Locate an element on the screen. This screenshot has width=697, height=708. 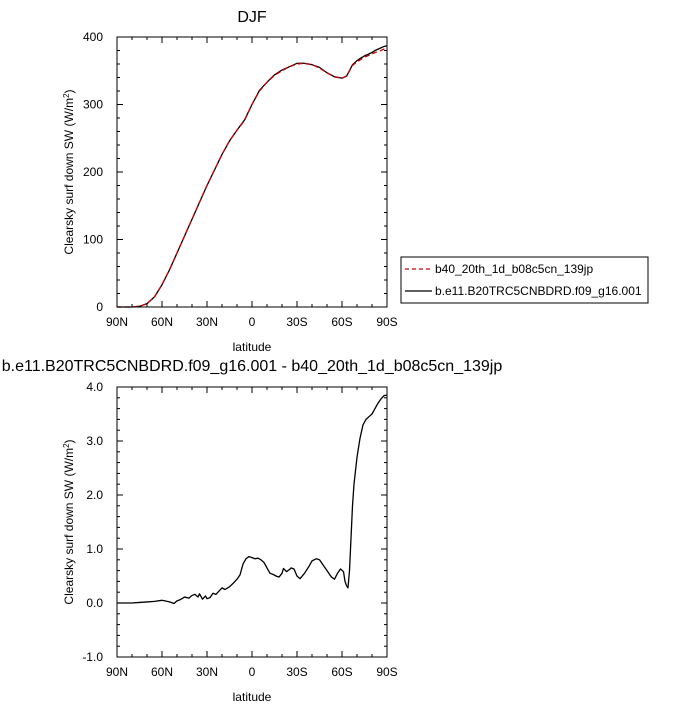
legend-box is located at coordinates (524, 280).